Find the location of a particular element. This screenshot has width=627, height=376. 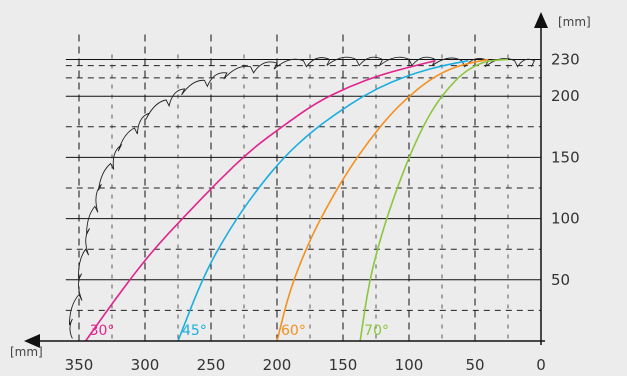

y-axis-arrow is located at coordinates (541, 20).